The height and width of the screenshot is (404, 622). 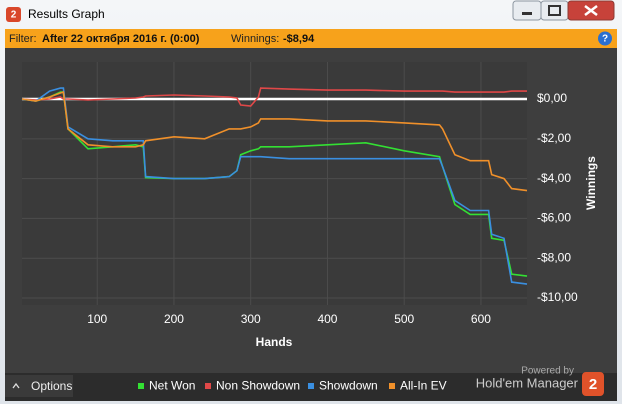 I want to click on brand-logo, so click(x=593, y=384).